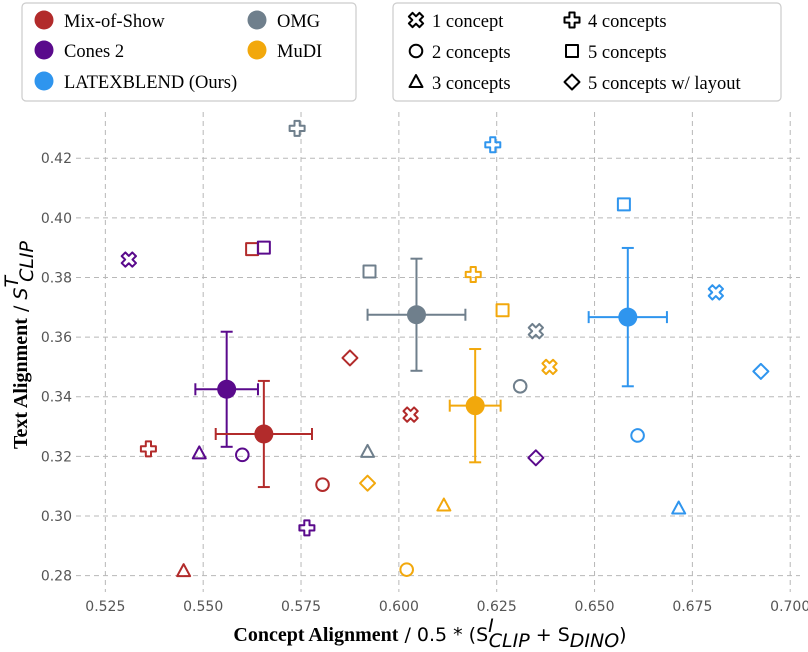  Describe the element at coordinates (44, 20) in the screenshot. I see `legend-mixofshow-swatch` at that location.